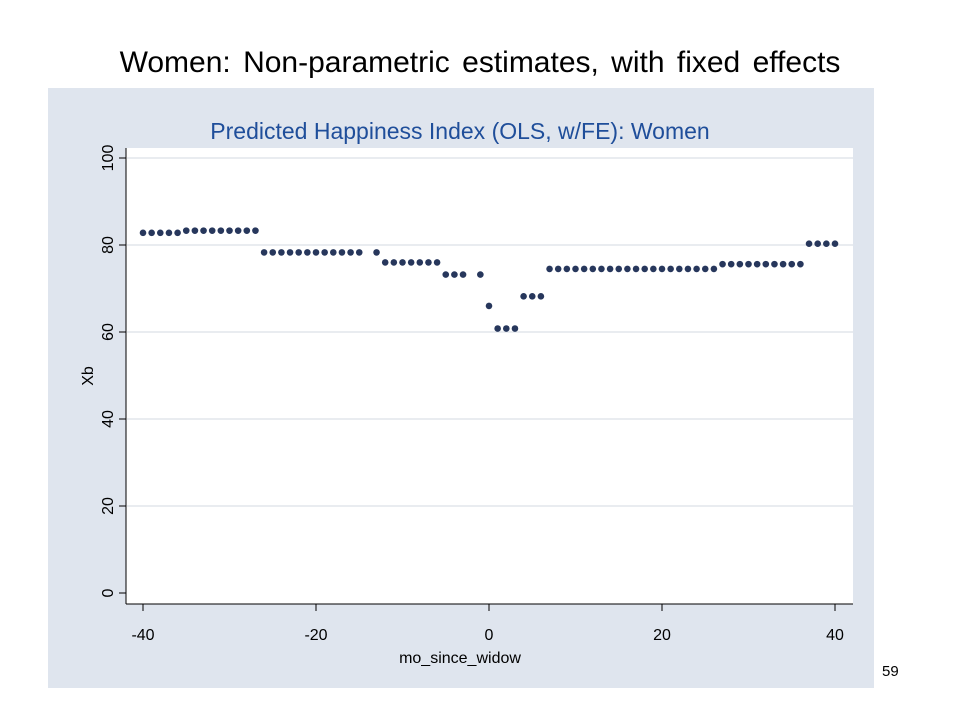 The image size is (960, 720). I want to click on data-points, so click(489, 279).